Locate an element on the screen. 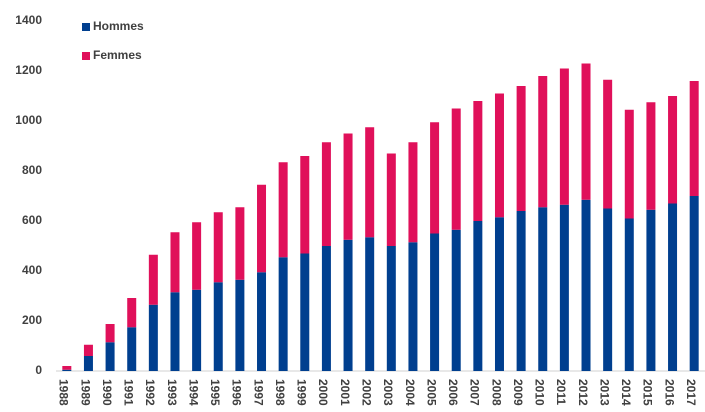 The image size is (705, 412). x-tick-label: 1999 is located at coordinates (302, 392).